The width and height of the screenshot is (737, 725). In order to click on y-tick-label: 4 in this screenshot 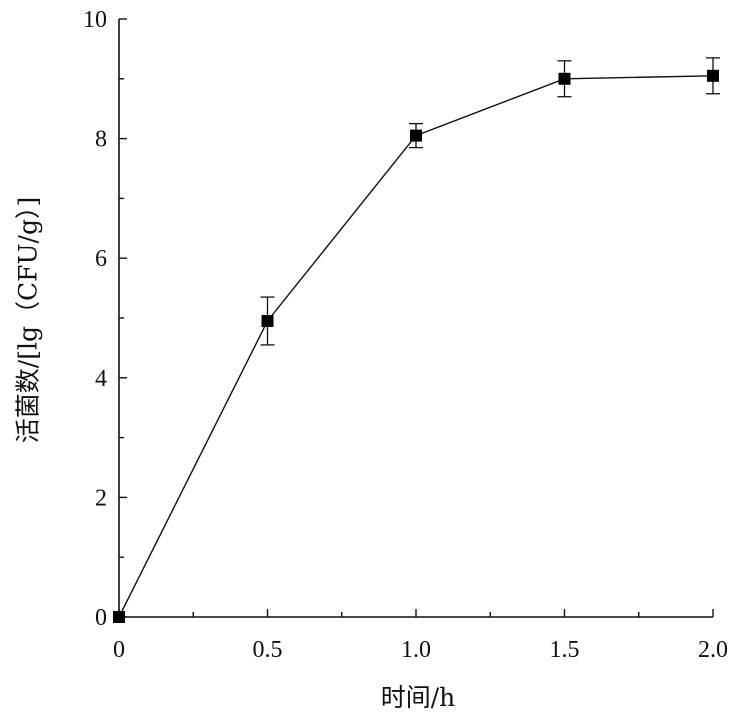, I will do `click(101, 379)`.